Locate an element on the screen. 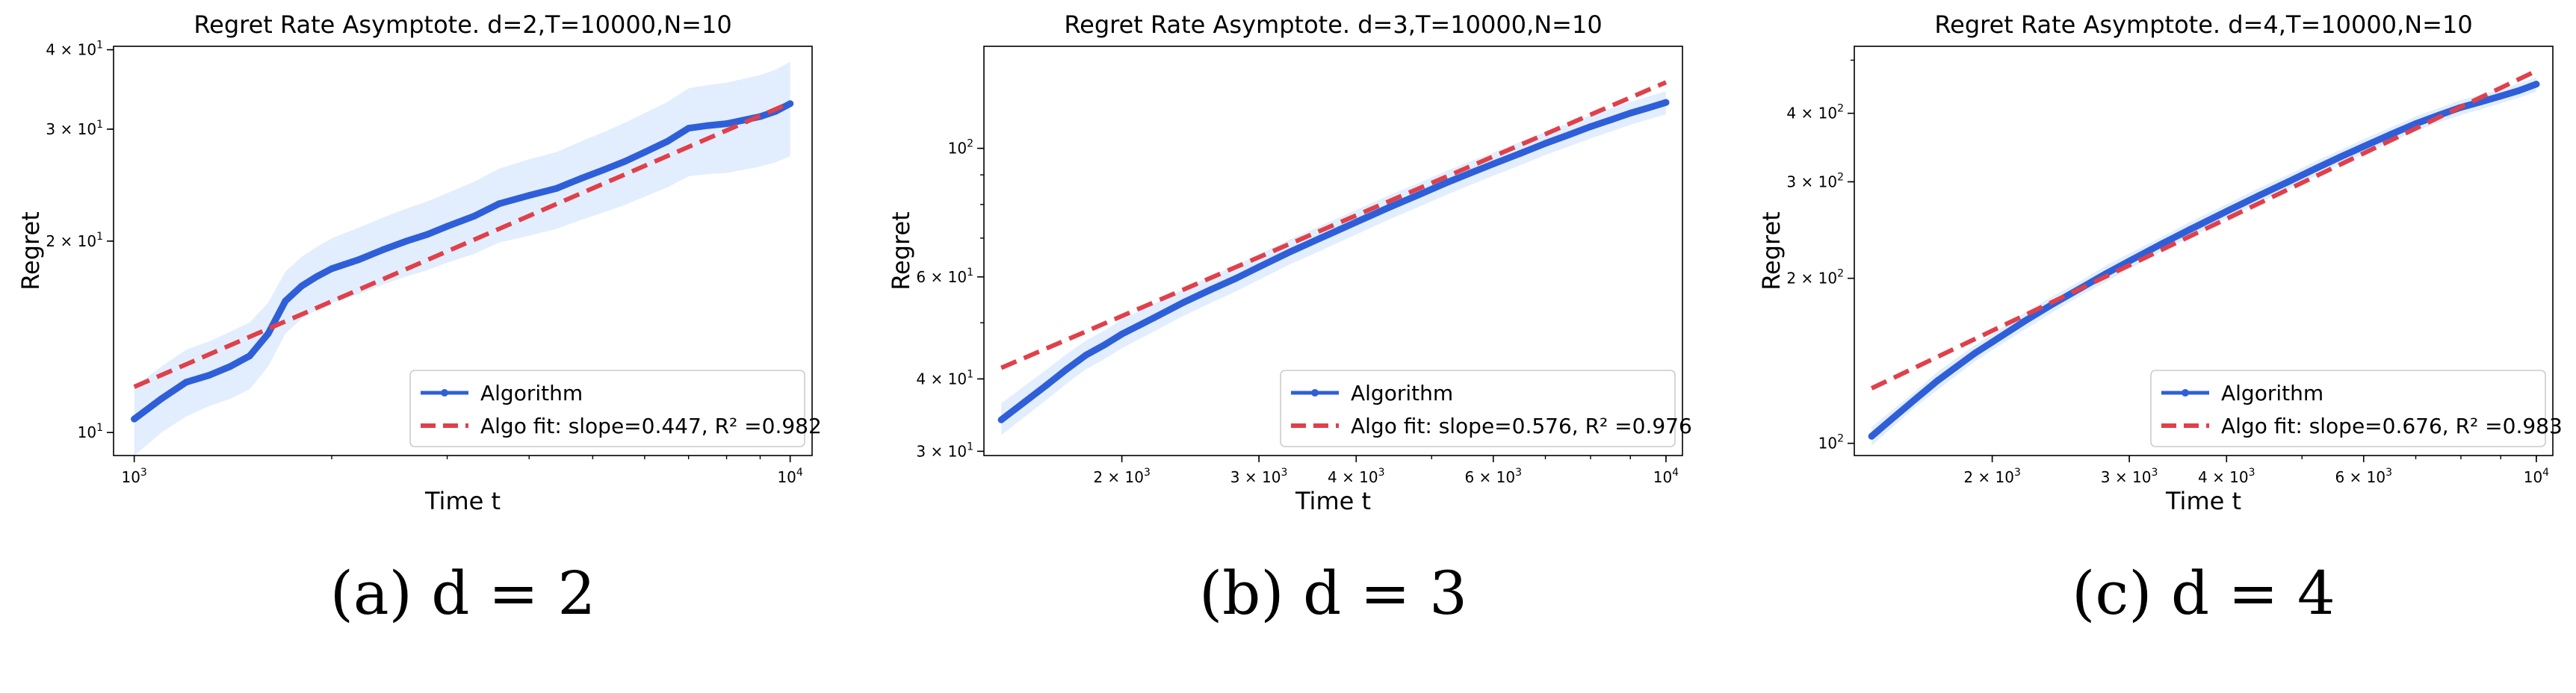 The height and width of the screenshot is (693, 2576). x-tick-label: 6 × 103 is located at coordinates (1493, 477).